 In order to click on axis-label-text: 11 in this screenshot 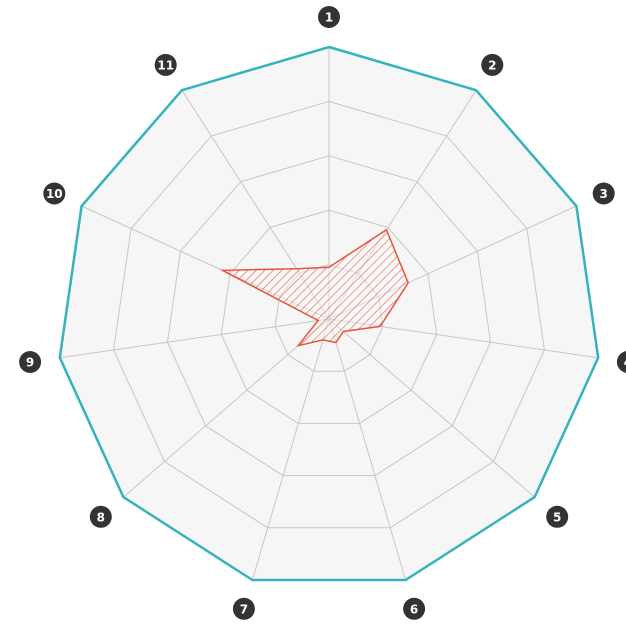, I will do `click(165, 65)`.